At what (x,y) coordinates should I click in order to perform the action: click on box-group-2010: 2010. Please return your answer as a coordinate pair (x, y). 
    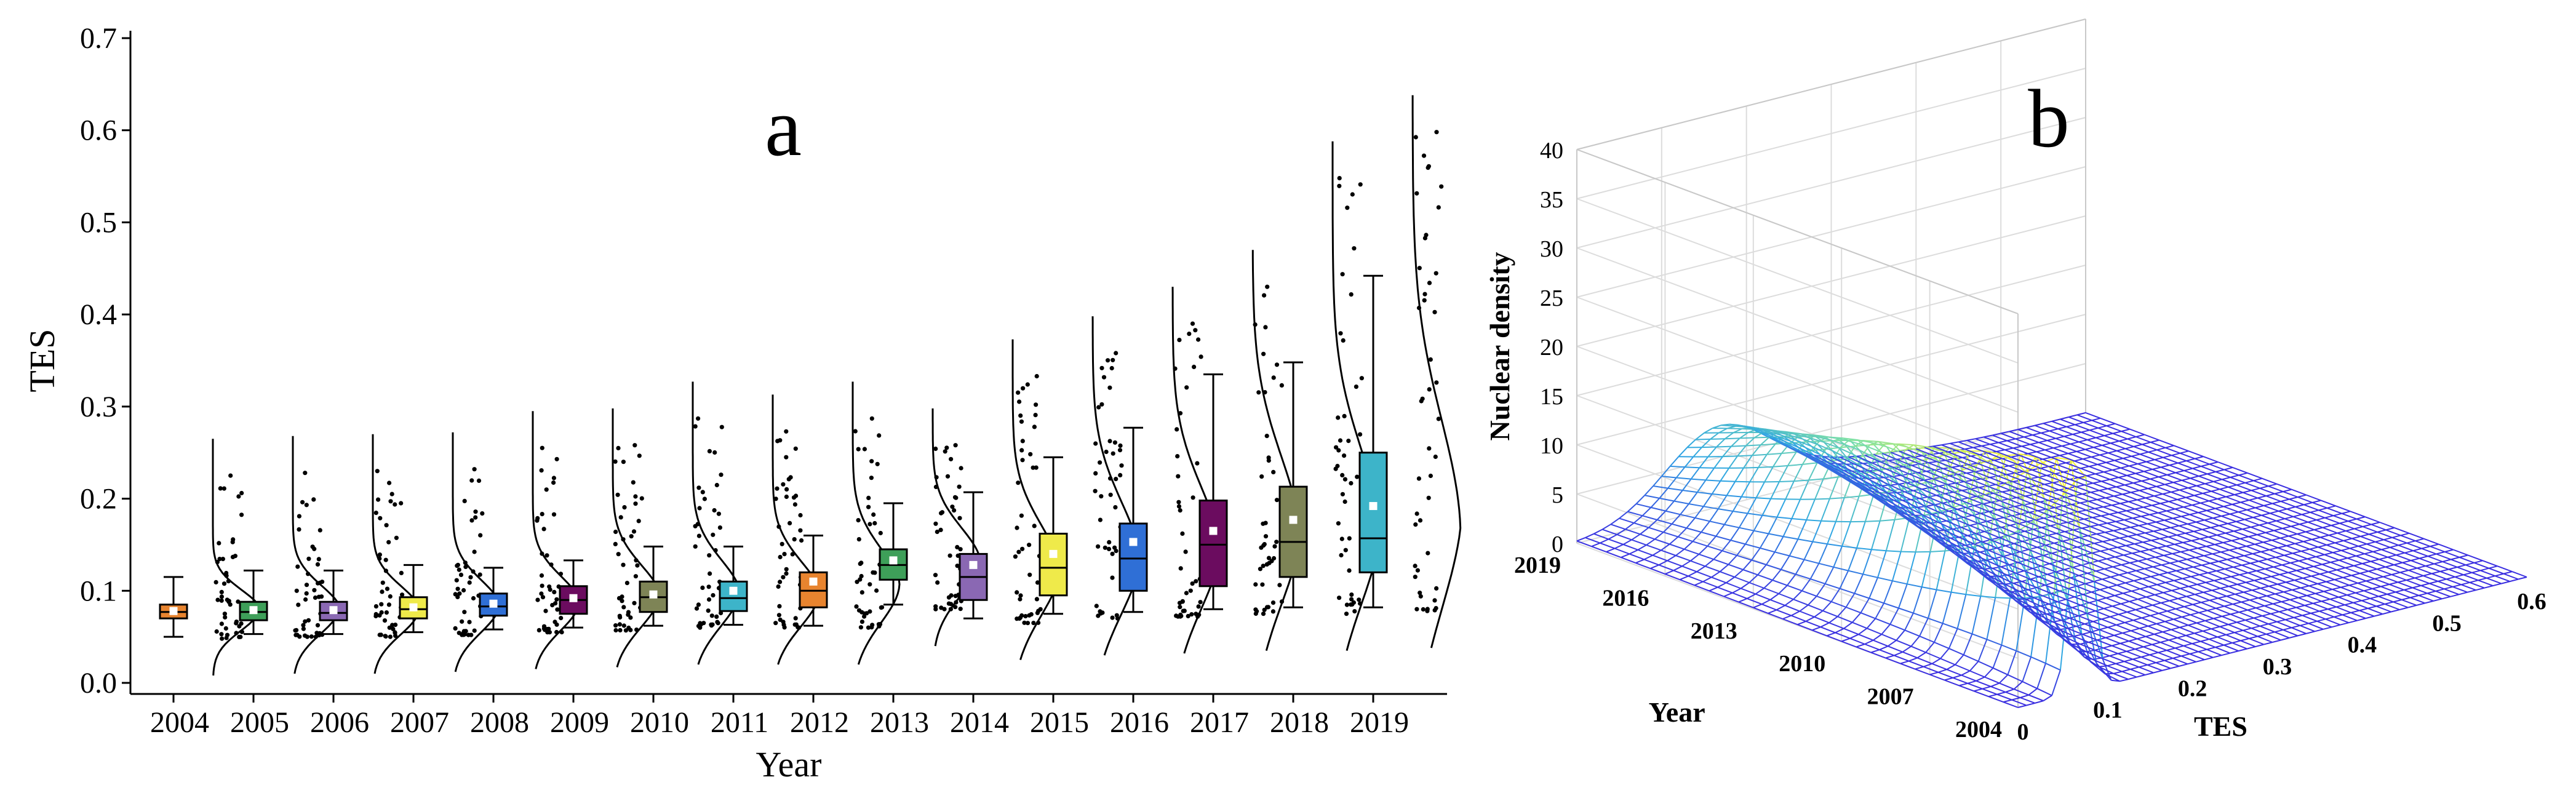
    Looking at the image, I should click on (686, 560).